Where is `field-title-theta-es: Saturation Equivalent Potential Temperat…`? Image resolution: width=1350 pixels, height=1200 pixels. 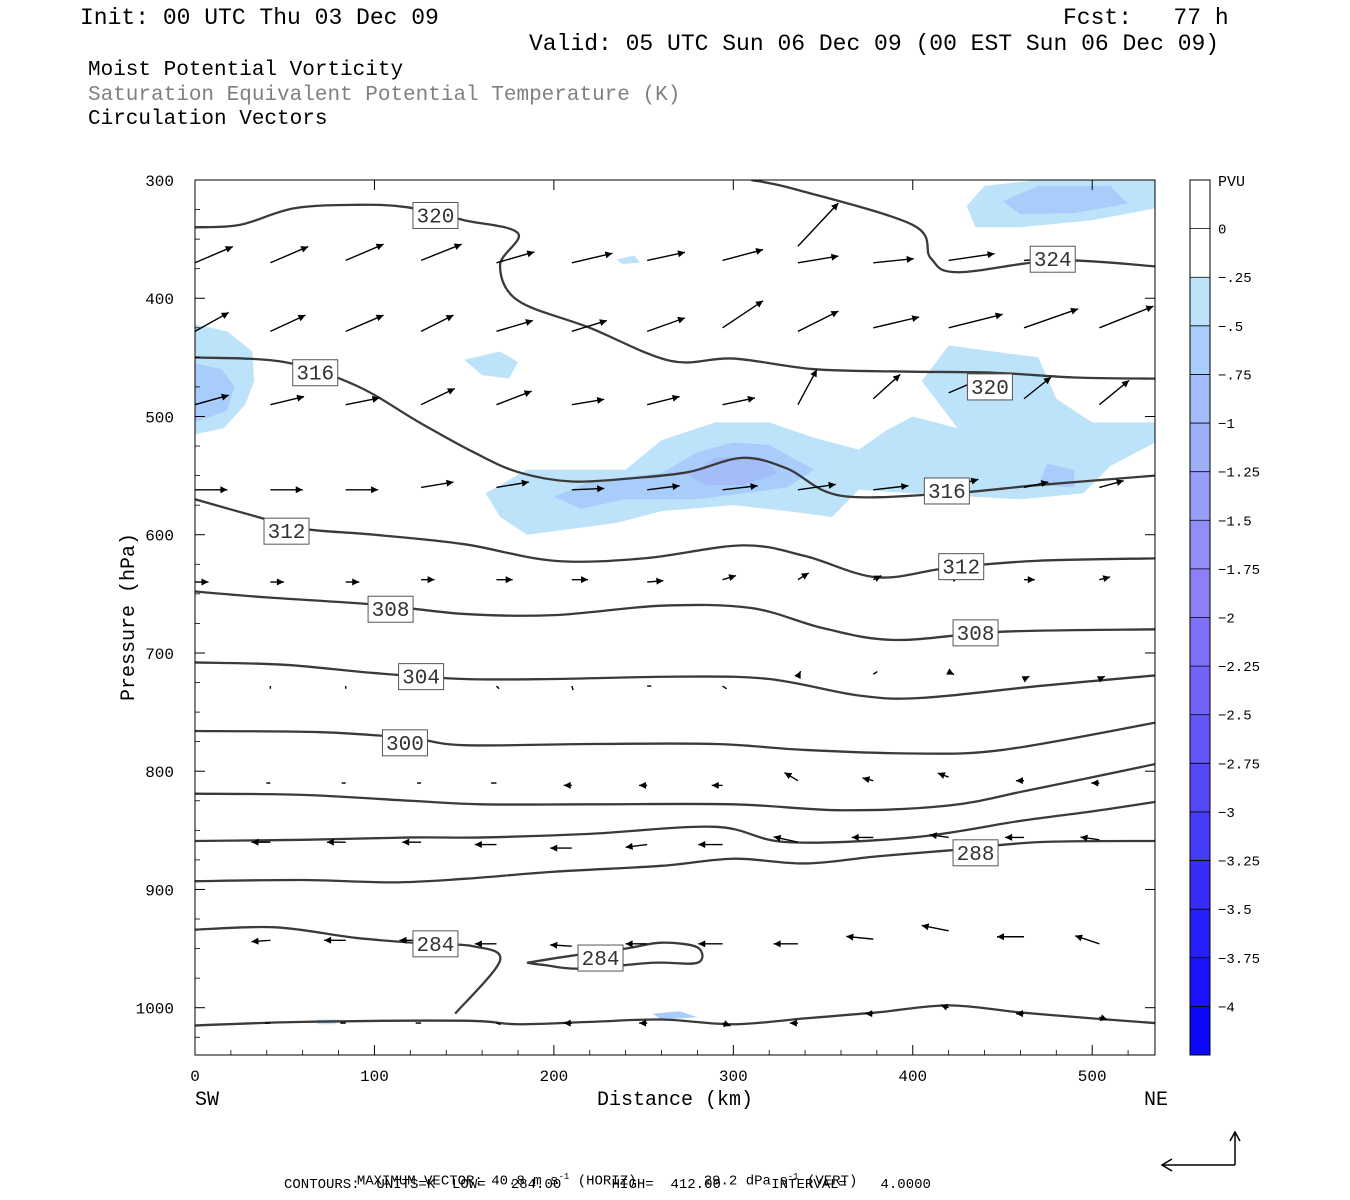 field-title-theta-es: Saturation Equivalent Potential Temperat… is located at coordinates (384, 95).